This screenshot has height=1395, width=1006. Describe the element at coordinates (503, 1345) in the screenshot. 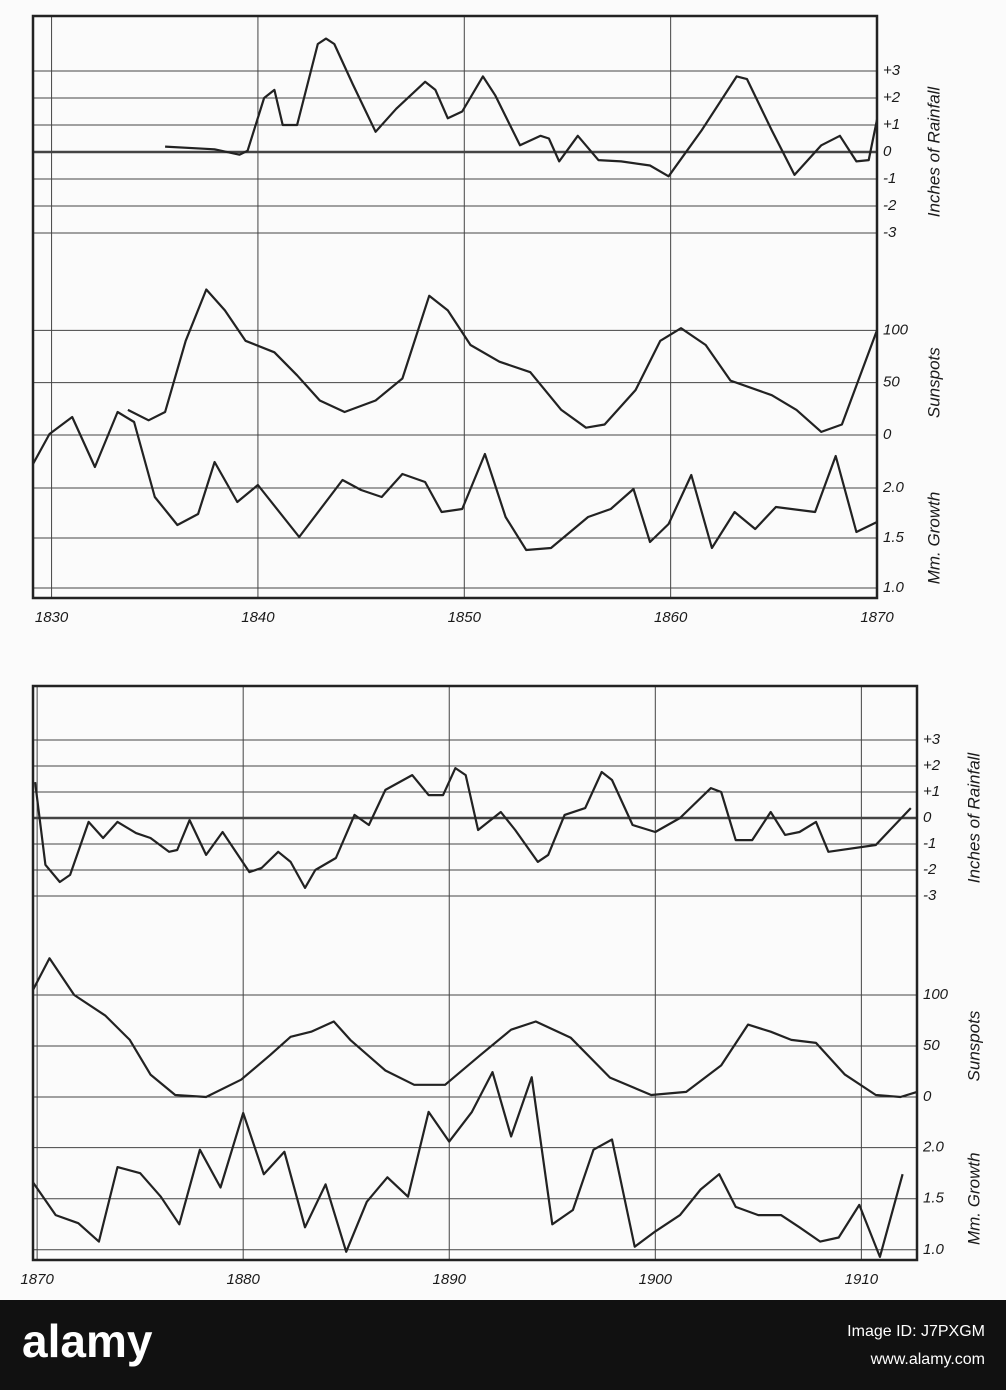

I see `watermark-bar` at that location.